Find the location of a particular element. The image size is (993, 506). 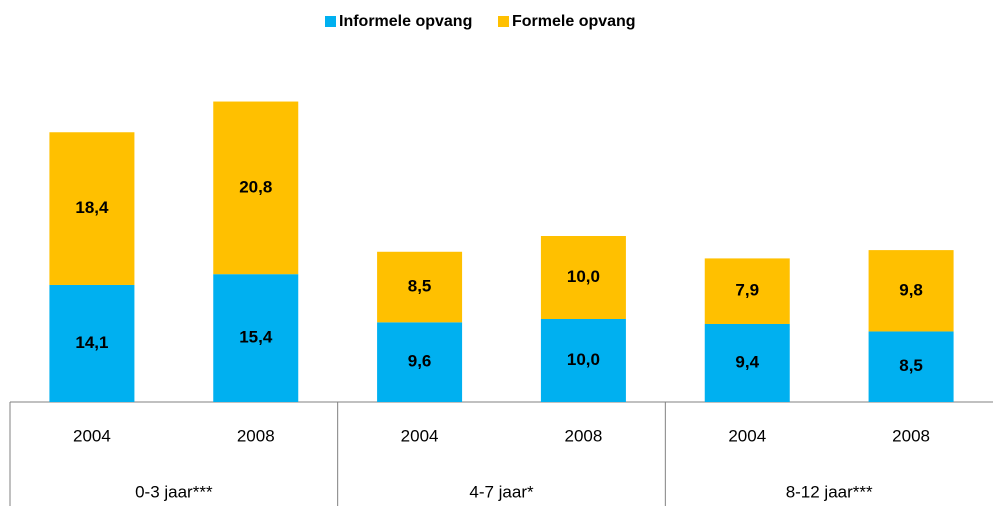

legend-label: Informele opvang is located at coordinates (405, 21).